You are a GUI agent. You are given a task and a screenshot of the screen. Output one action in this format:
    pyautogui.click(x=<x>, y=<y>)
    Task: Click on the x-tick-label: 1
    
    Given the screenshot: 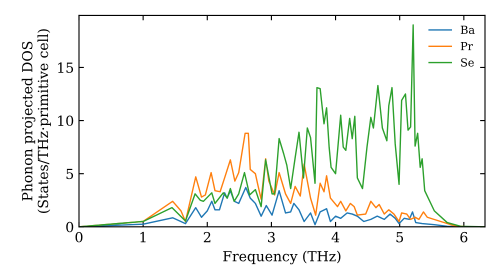 What is the action you would take?
    pyautogui.click(x=143, y=237)
    